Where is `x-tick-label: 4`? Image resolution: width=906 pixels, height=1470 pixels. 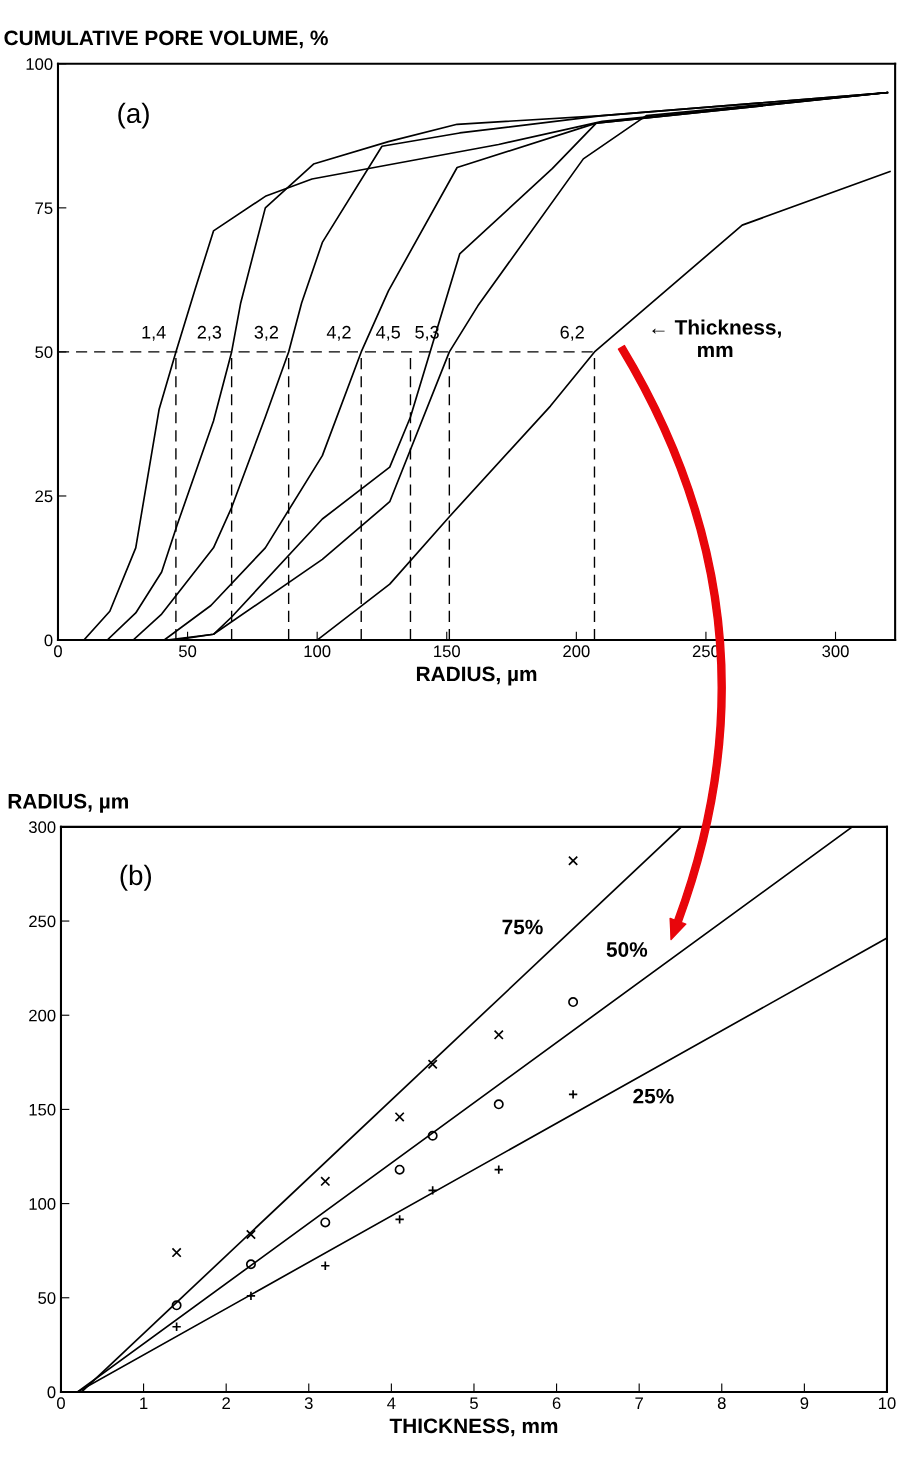 x-tick-label: 4 is located at coordinates (391, 1403).